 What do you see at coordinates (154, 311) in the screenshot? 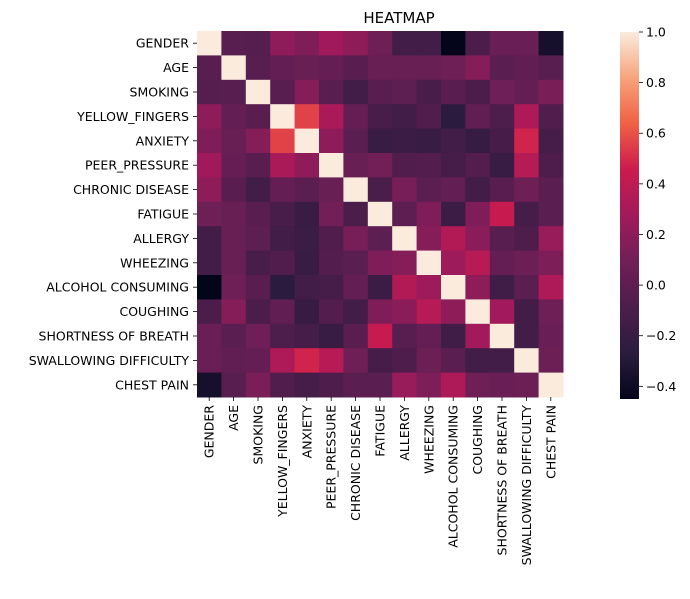
I see `y-tick-label: COUGHING` at bounding box center [154, 311].